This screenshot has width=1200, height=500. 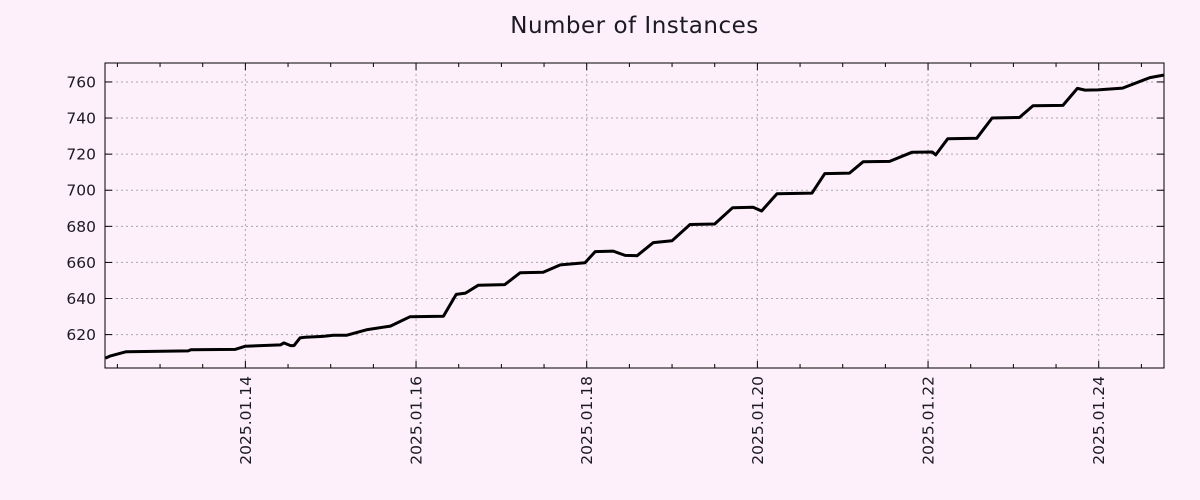 I want to click on x-tick-label: 2025.01.22, so click(x=929, y=420).